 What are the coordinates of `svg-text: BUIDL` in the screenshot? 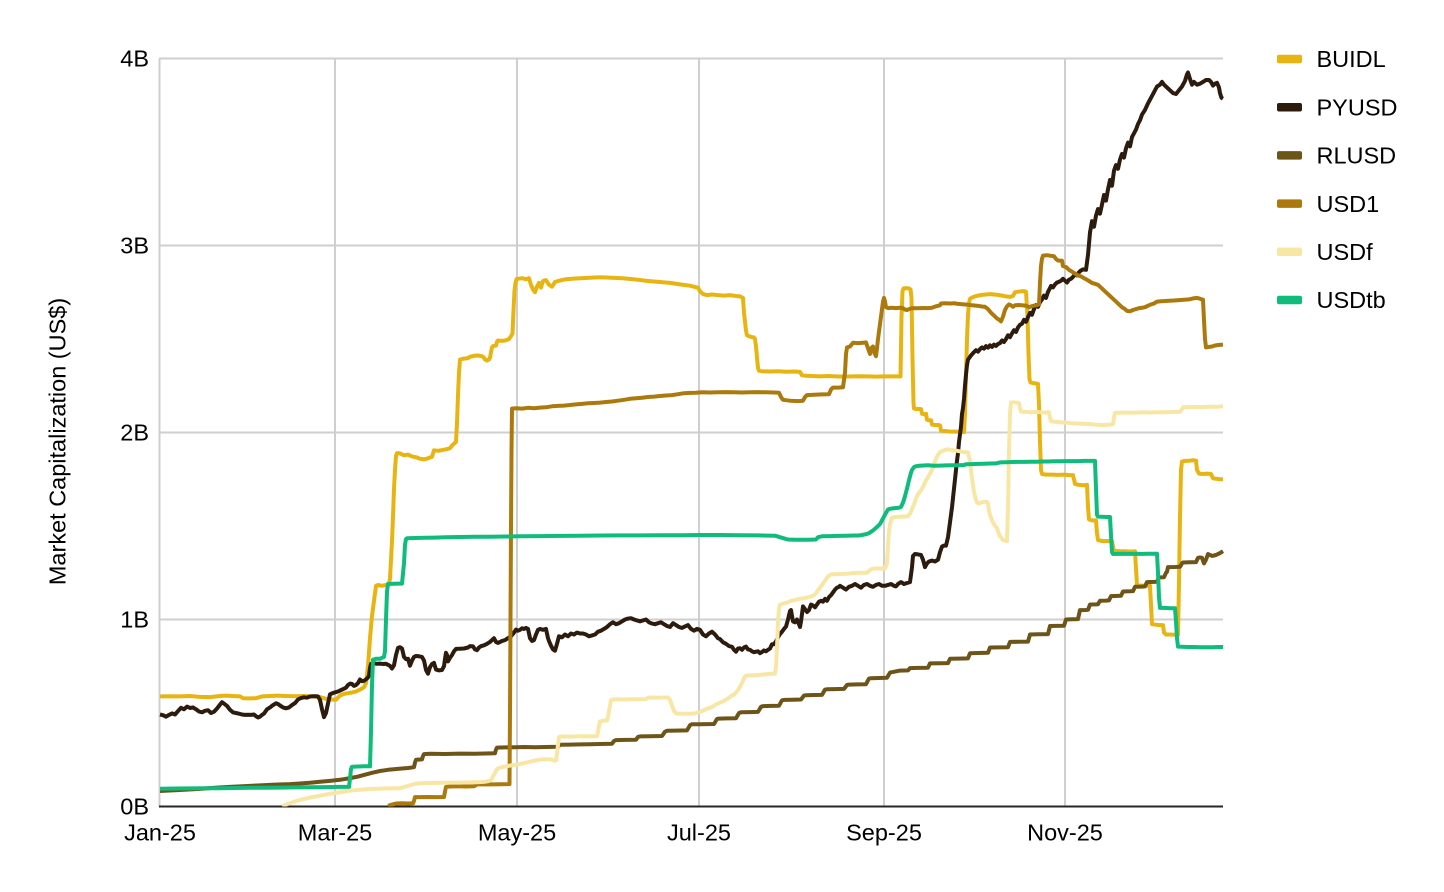 It's located at (1351, 59).